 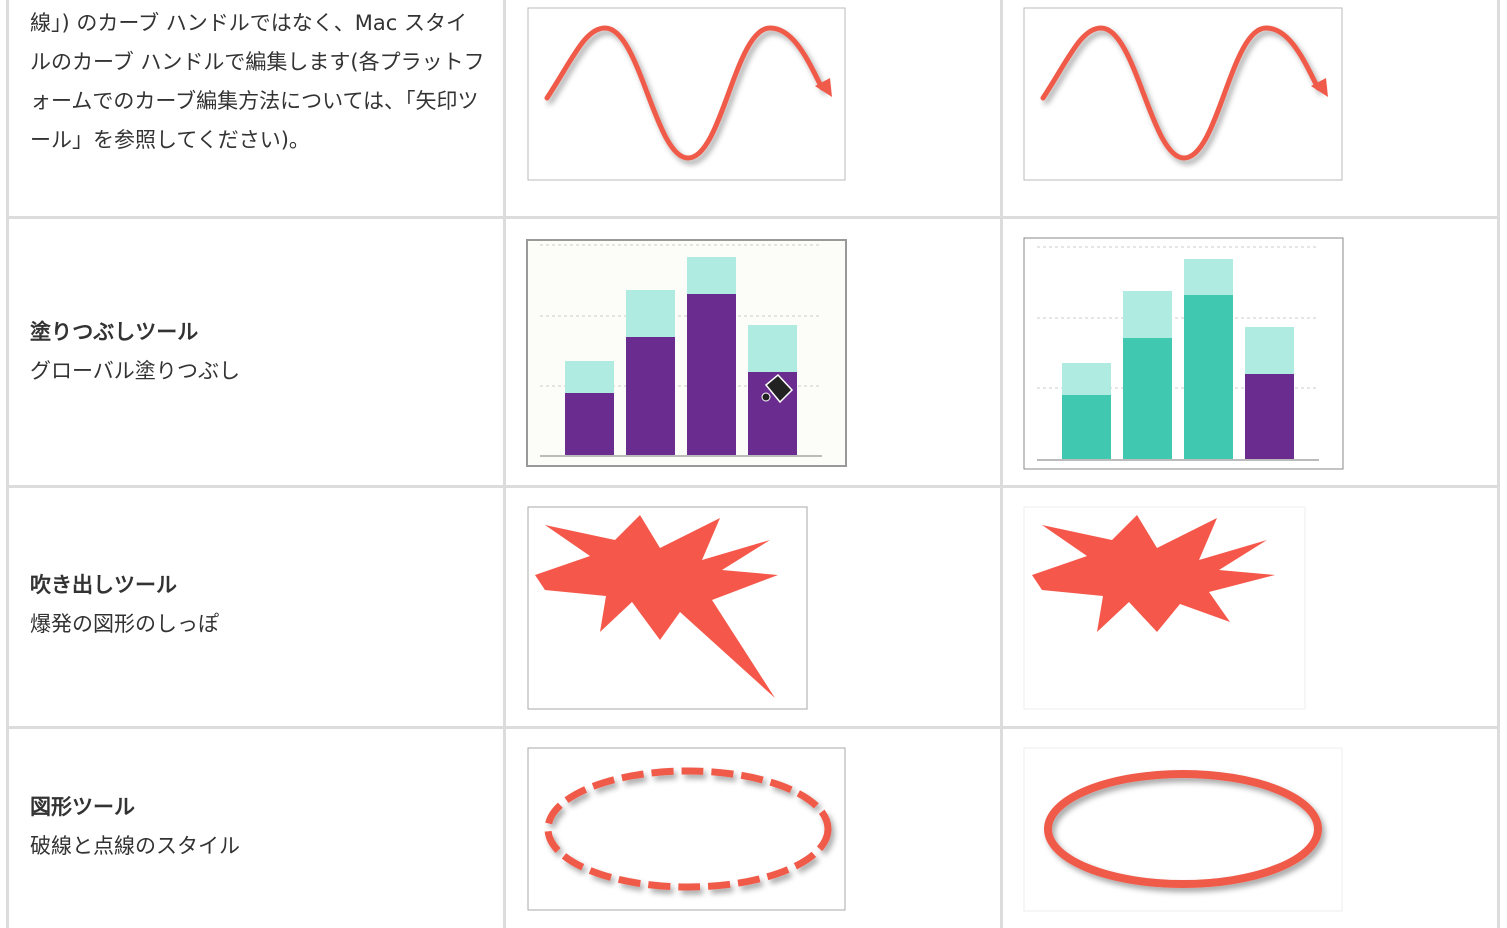 What do you see at coordinates (777, 388) in the screenshot?
I see `bucket-icon` at bounding box center [777, 388].